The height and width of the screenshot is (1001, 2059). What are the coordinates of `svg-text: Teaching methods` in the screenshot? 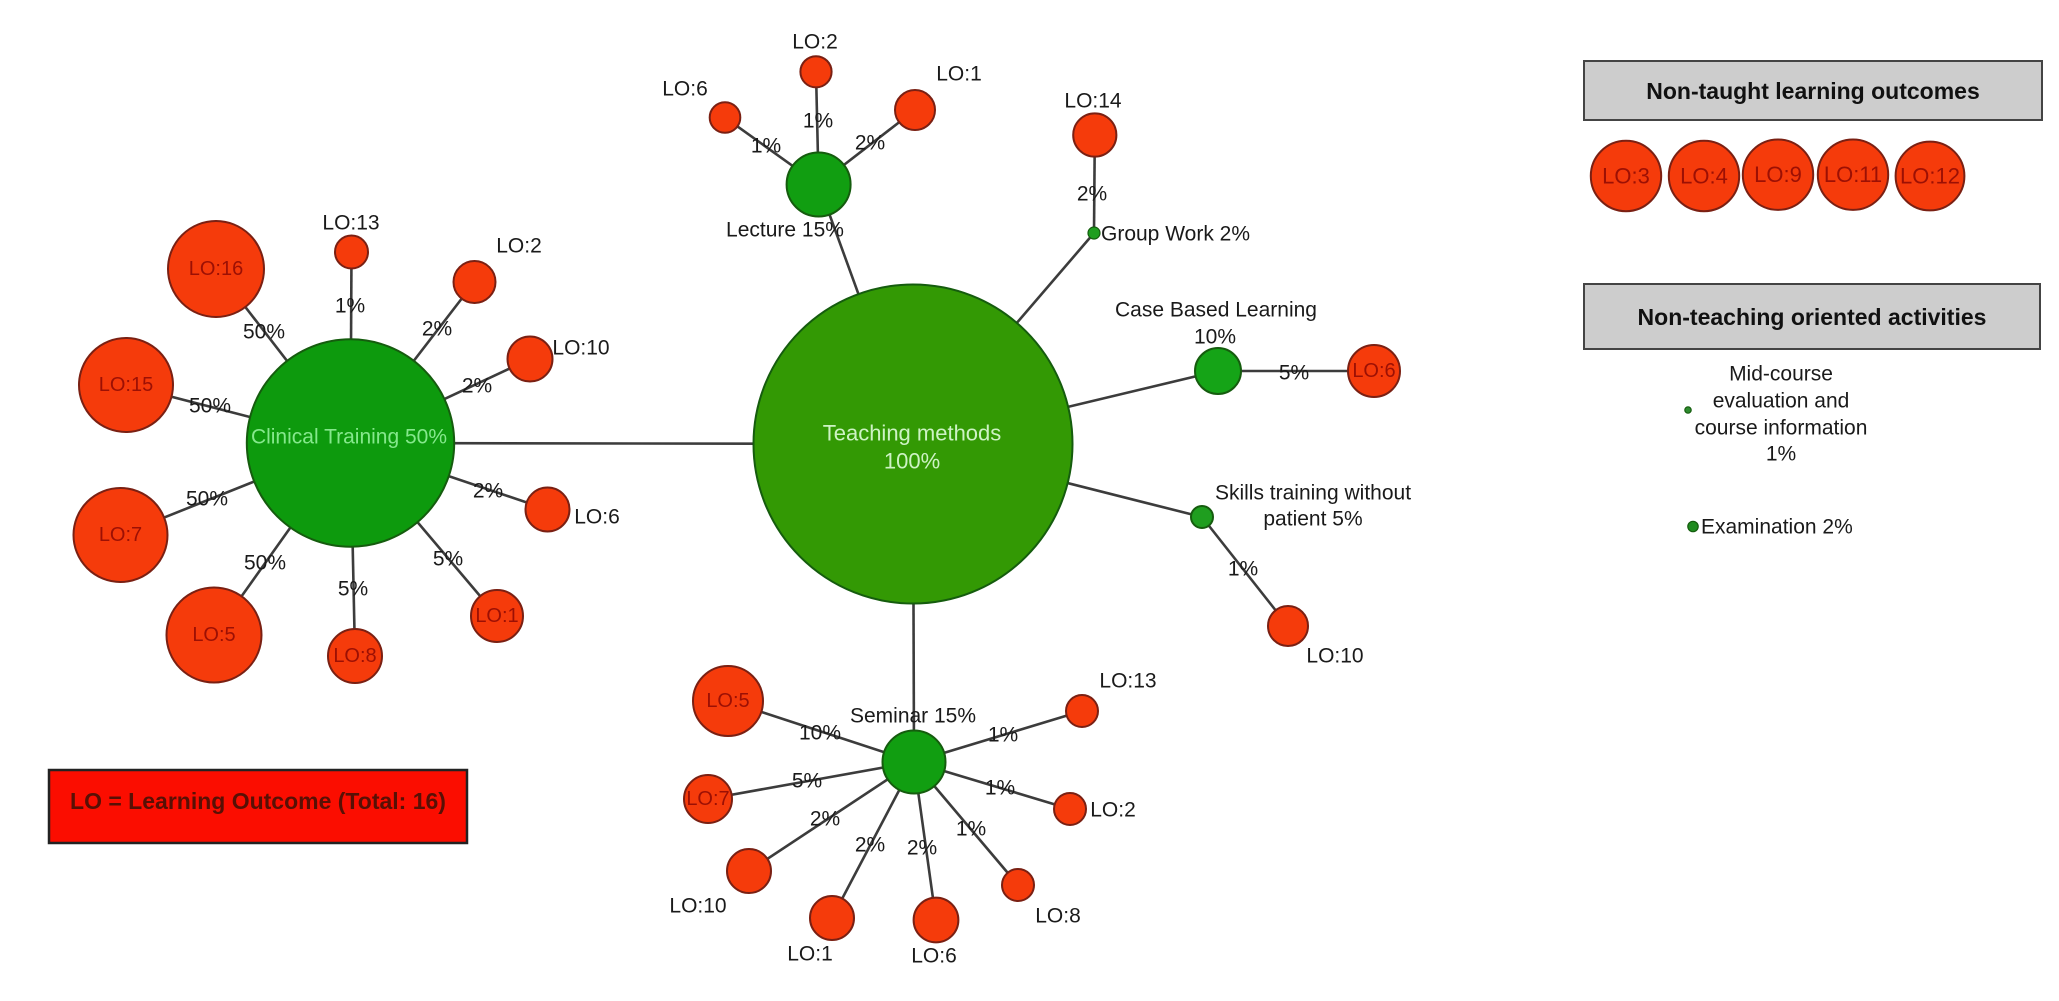 It's located at (912, 433).